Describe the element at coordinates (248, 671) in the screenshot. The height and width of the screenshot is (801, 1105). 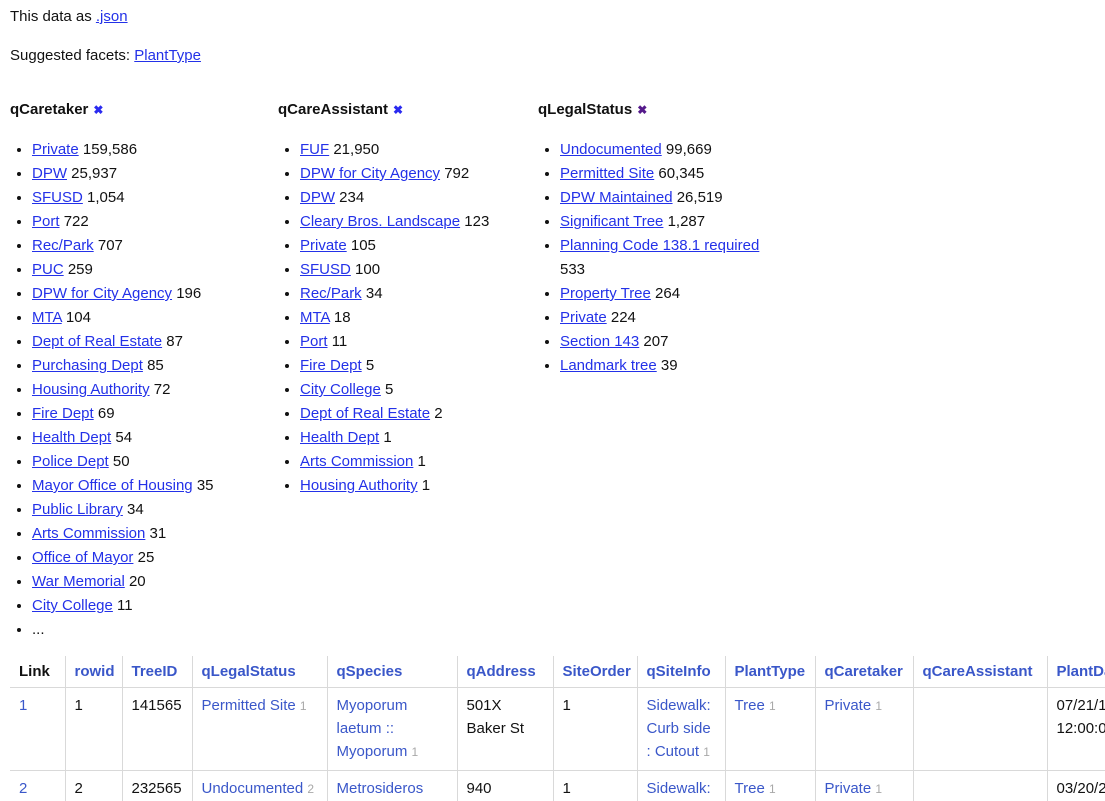
I see `sort-column-link: qLegalStatus` at that location.